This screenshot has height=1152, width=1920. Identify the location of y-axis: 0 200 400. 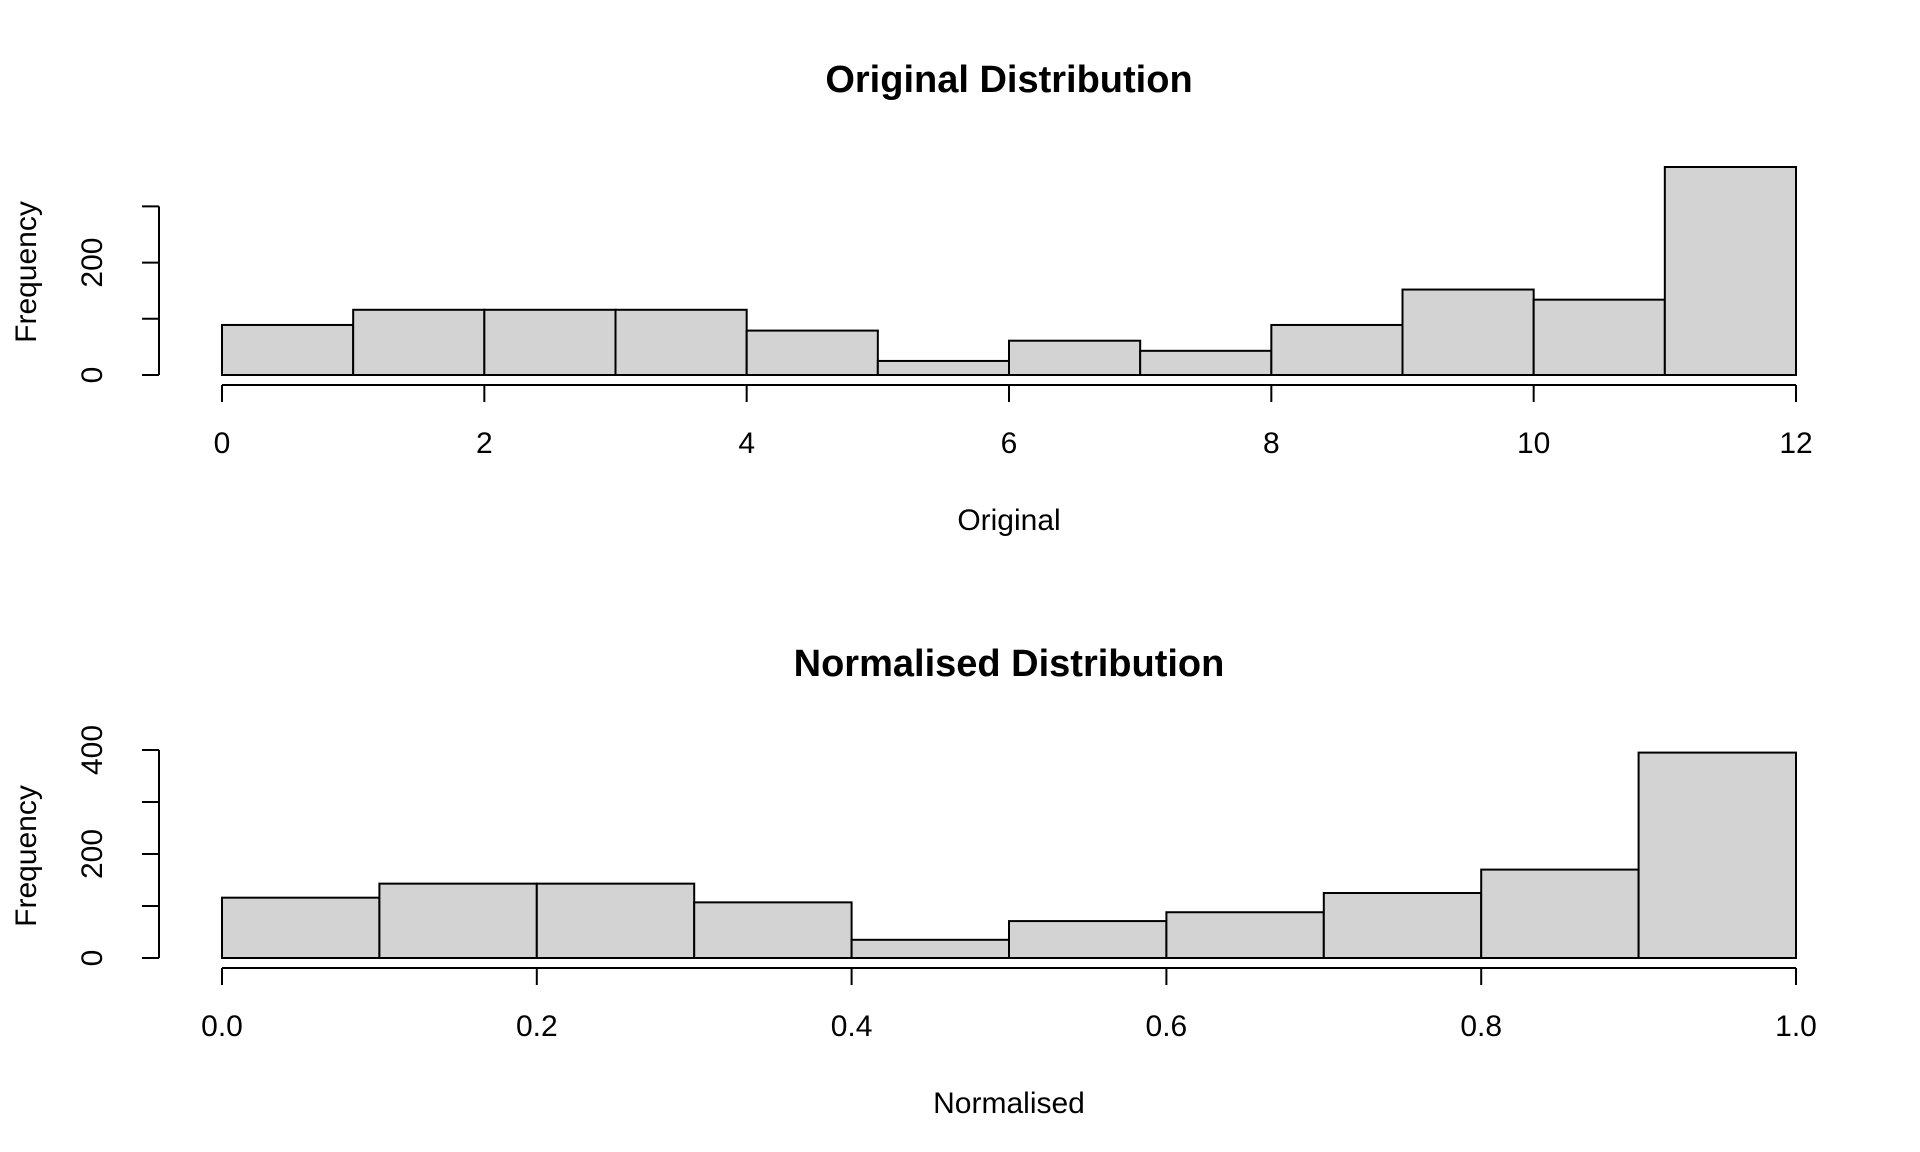
(118, 846).